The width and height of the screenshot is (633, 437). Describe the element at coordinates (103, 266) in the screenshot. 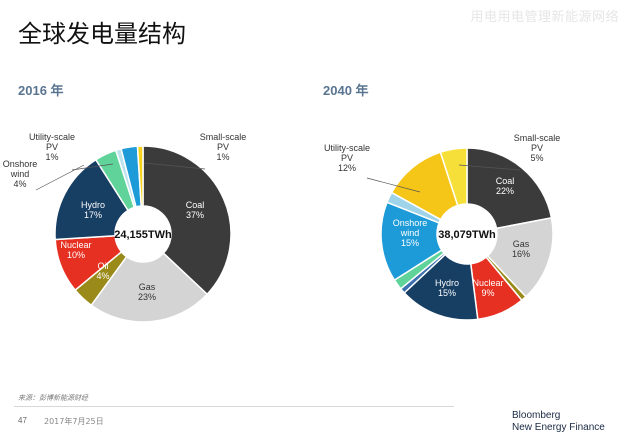

I see `slice-label-line: Oil` at that location.